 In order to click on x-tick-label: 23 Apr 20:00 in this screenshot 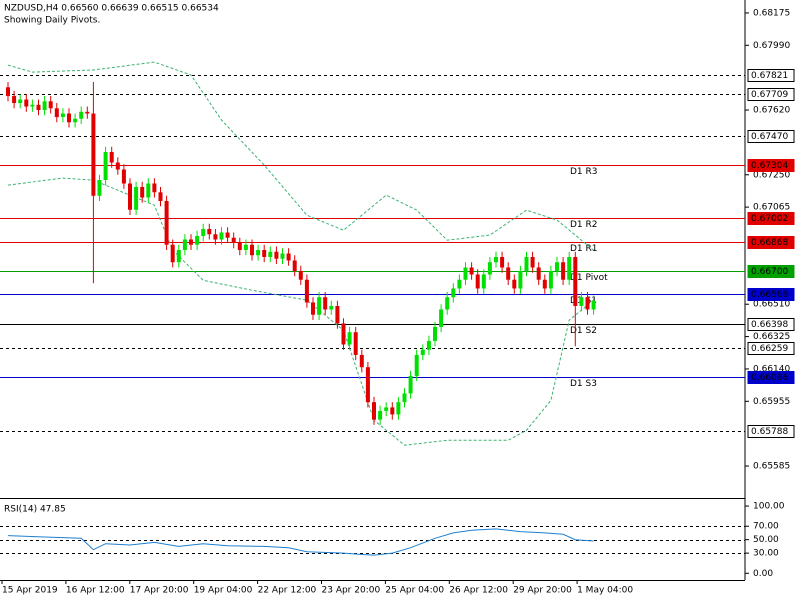, I will do `click(351, 591)`.